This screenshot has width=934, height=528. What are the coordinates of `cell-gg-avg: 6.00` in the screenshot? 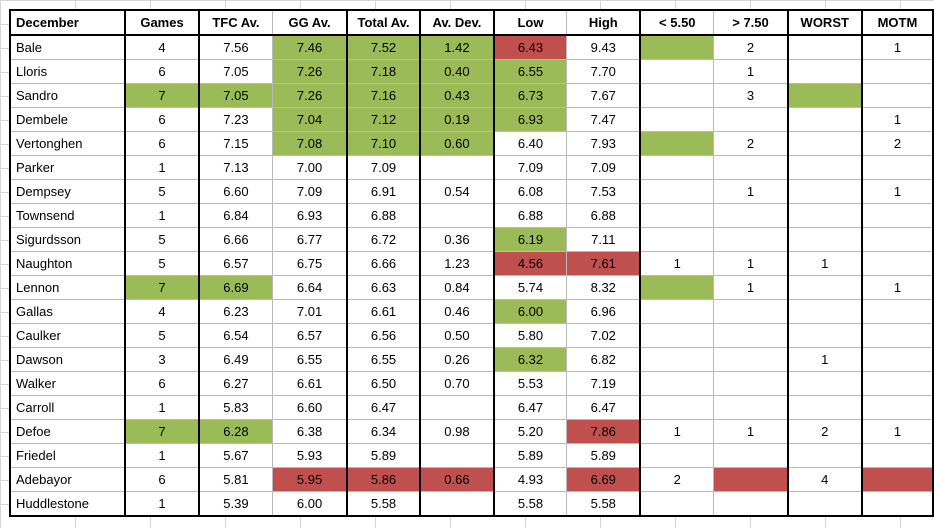 It's located at (310, 504).